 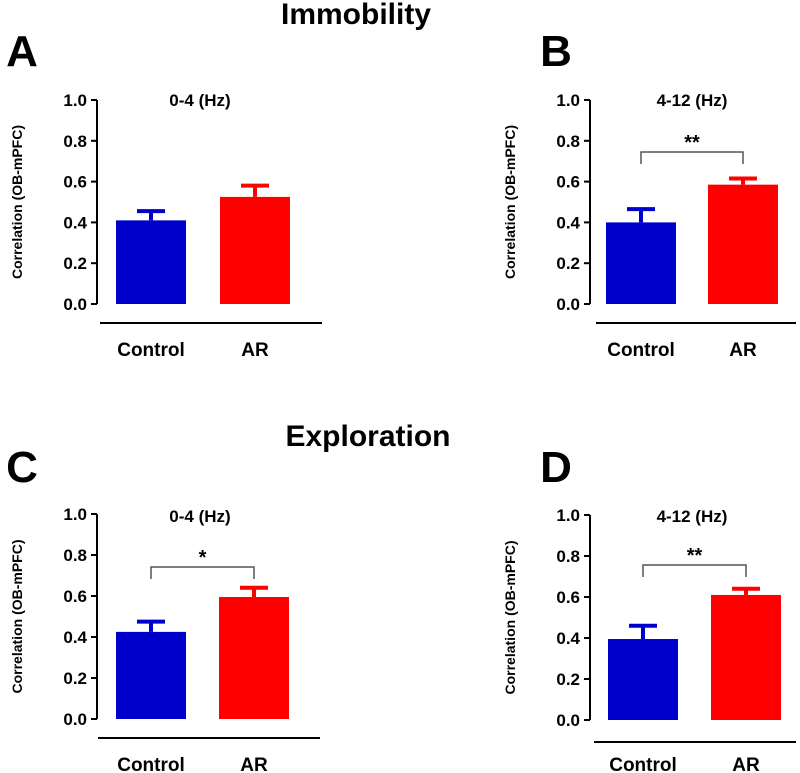 What do you see at coordinates (692, 516) in the screenshot?
I see `panel-title-d: 4-12 (Hz)` at bounding box center [692, 516].